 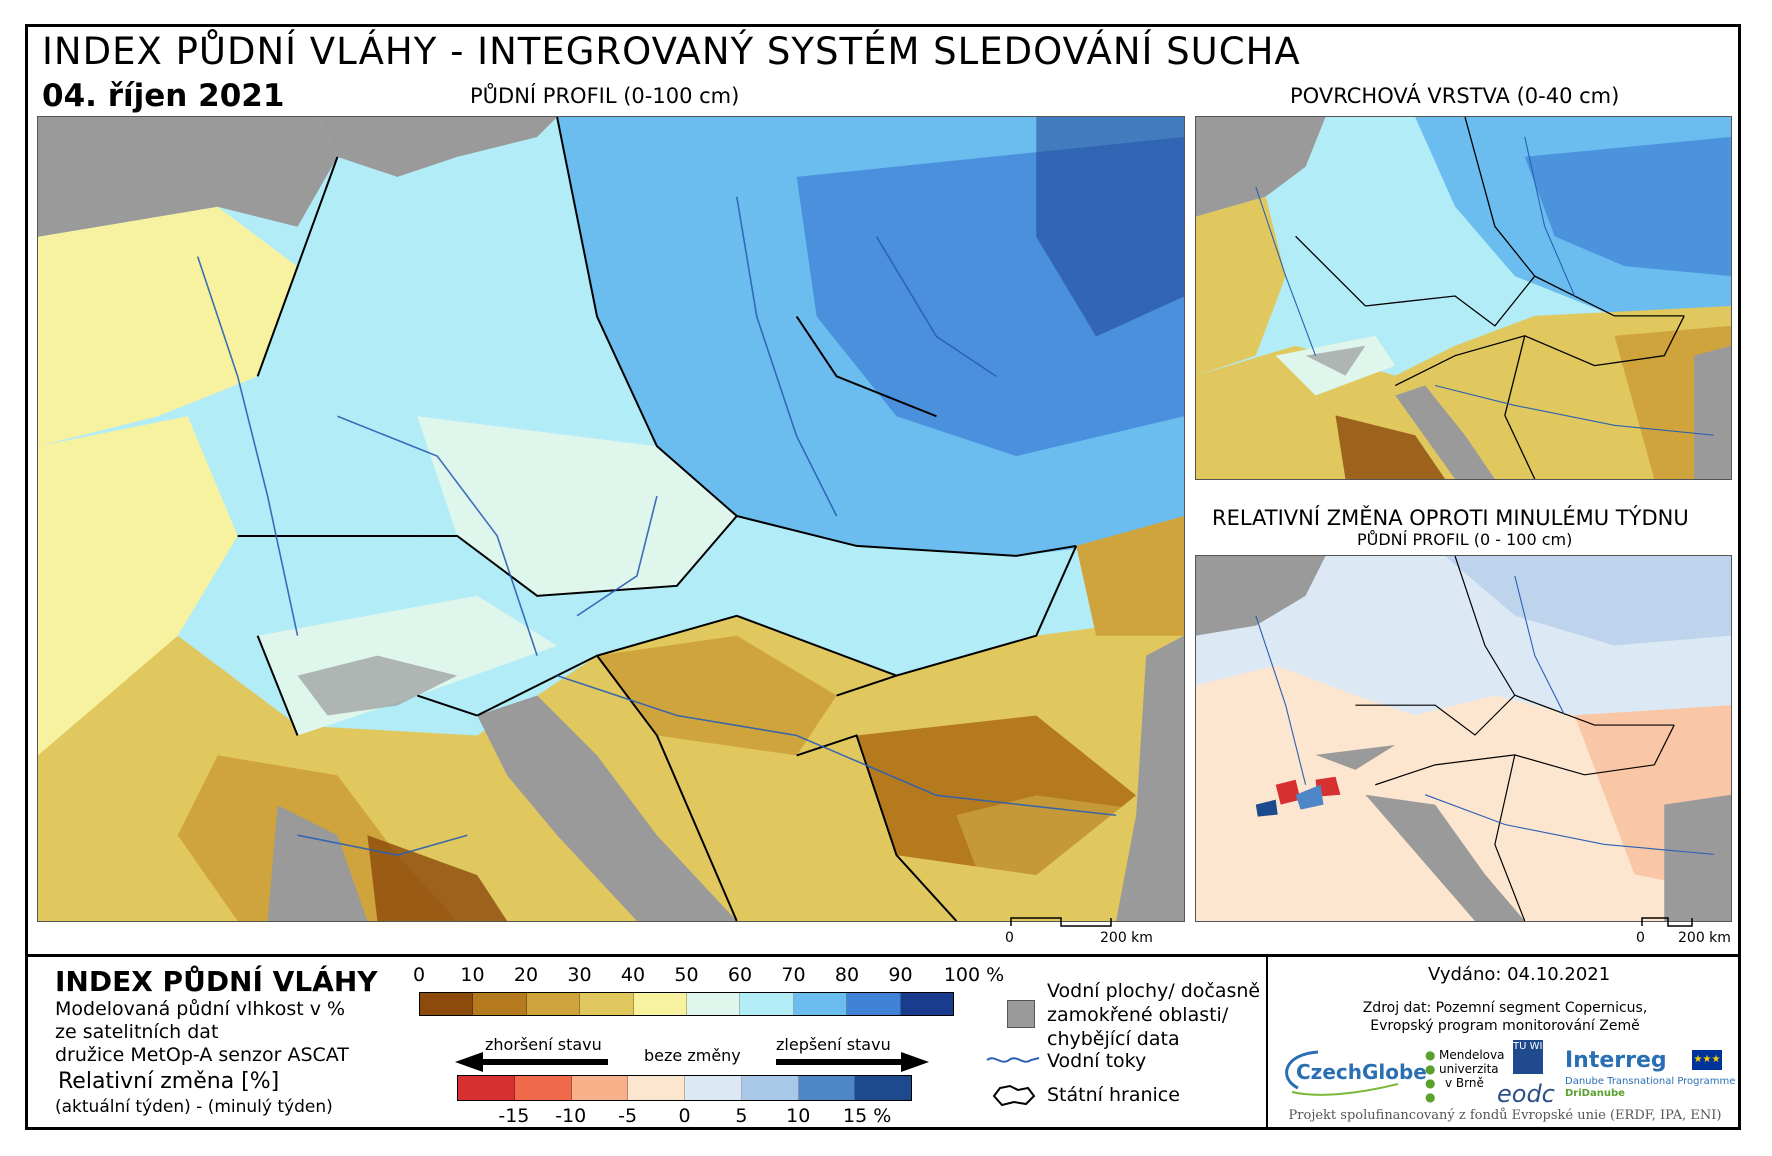 I want to click on moisture-tick-label: 60, so click(x=740, y=975).